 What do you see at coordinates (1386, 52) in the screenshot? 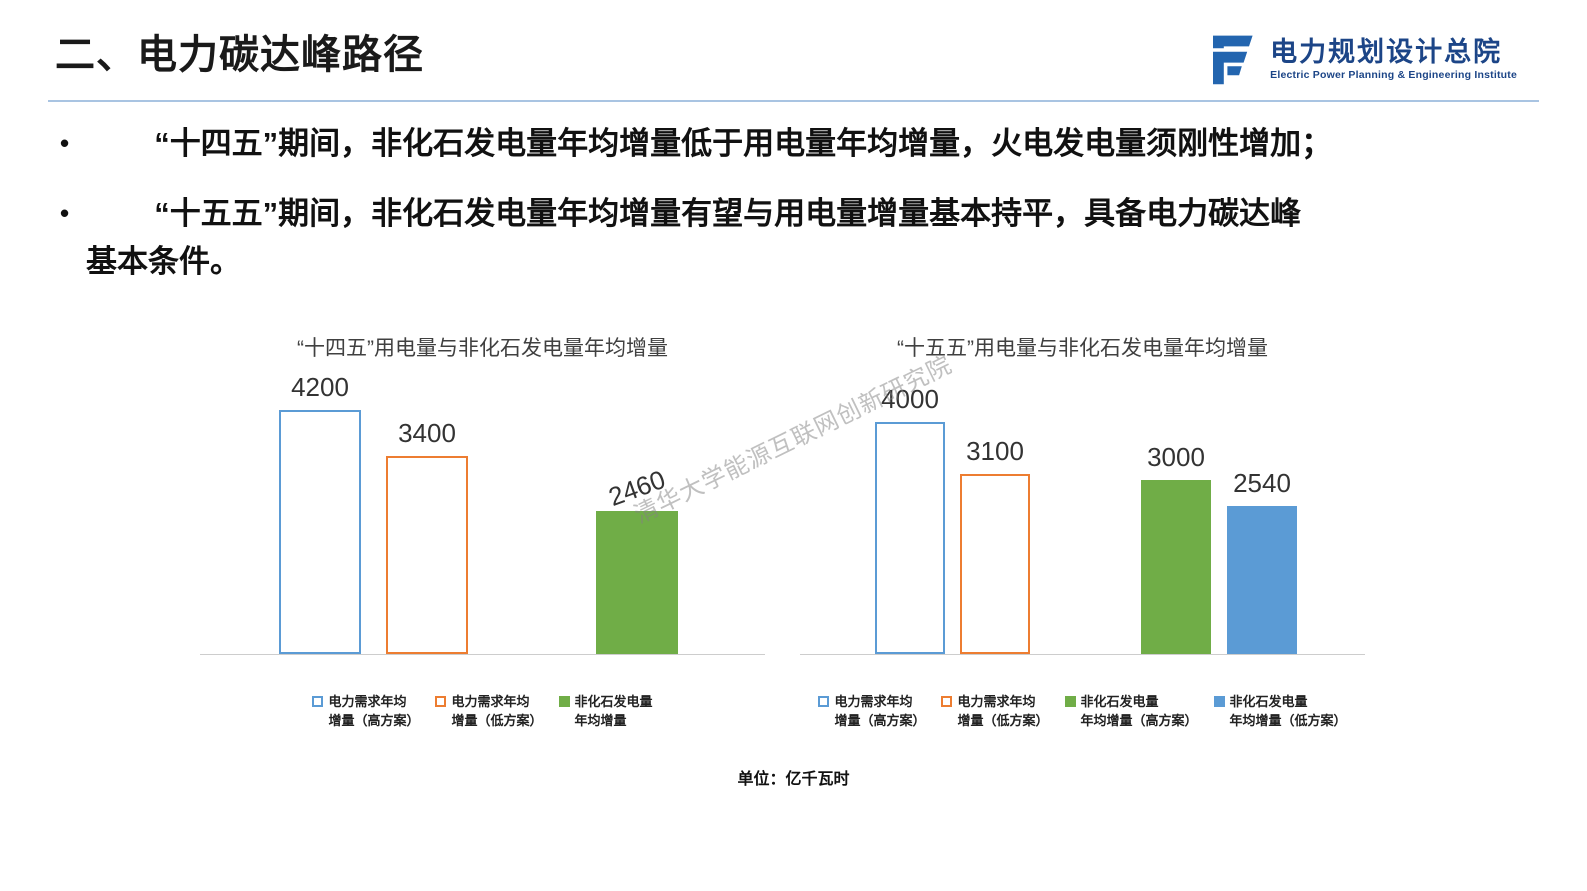
I see `org-name-cn: 电力规划设计总院` at bounding box center [1386, 52].